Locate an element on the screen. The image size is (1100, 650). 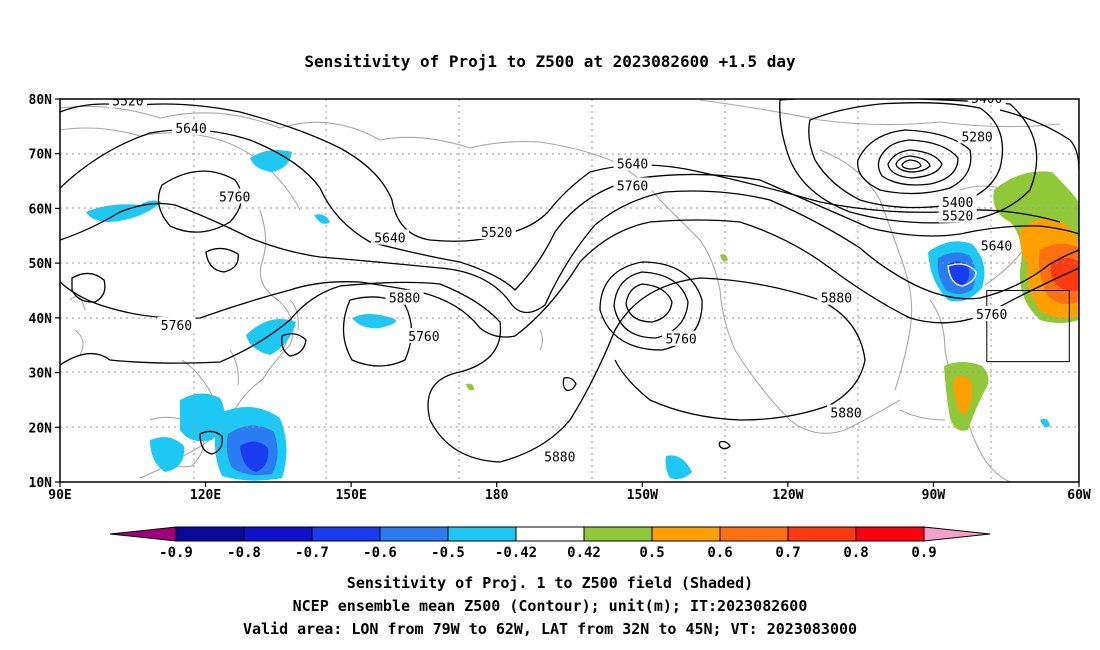
longitude-axis: 90E 120E 150E 180 150W 120W 90W 60W is located at coordinates (569, 492).